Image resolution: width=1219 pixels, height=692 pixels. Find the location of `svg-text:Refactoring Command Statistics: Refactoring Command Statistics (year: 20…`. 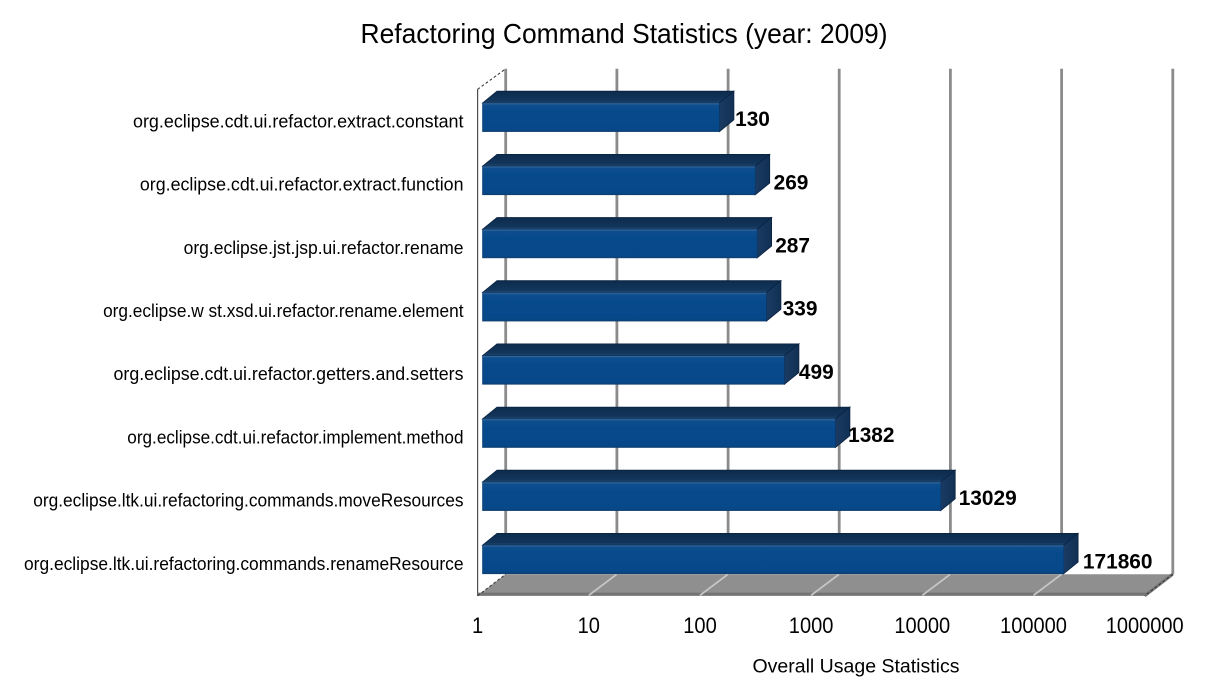

svg-text:Refactoring Command Statistics: Refactoring Command Statistics (year: 20… is located at coordinates (624, 33).